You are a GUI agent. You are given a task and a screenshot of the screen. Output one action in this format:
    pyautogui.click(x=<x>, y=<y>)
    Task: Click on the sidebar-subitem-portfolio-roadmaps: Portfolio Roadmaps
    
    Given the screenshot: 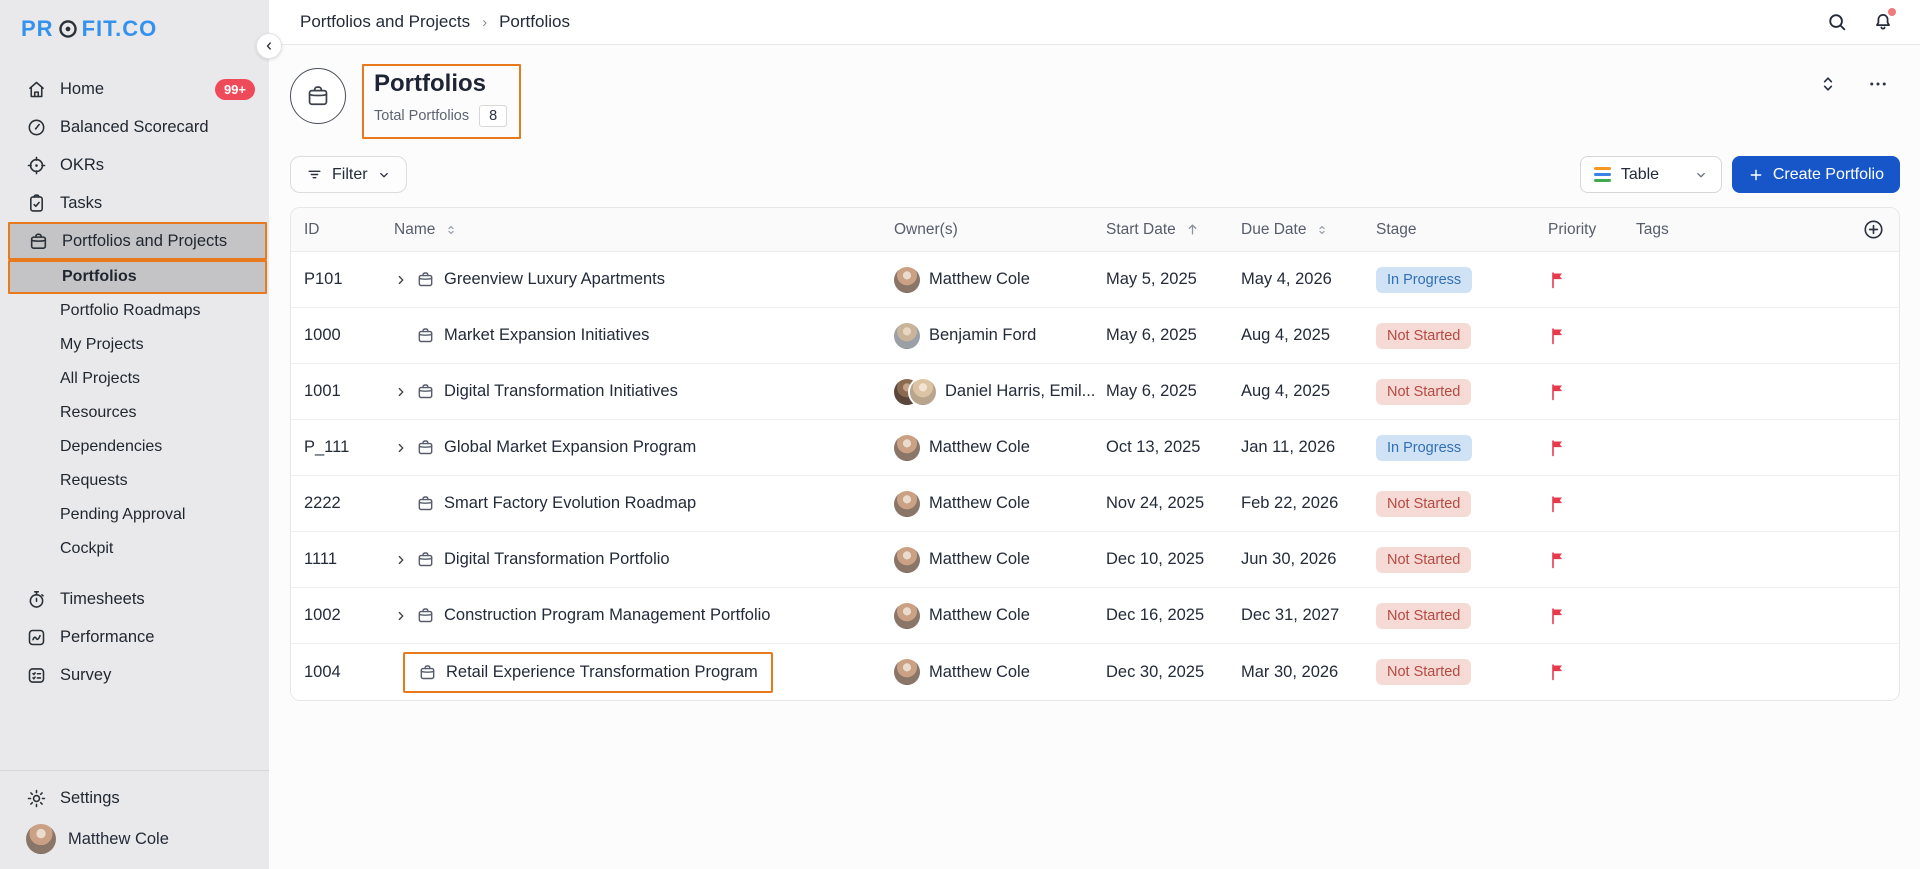 What is the action you would take?
    pyautogui.click(x=134, y=311)
    